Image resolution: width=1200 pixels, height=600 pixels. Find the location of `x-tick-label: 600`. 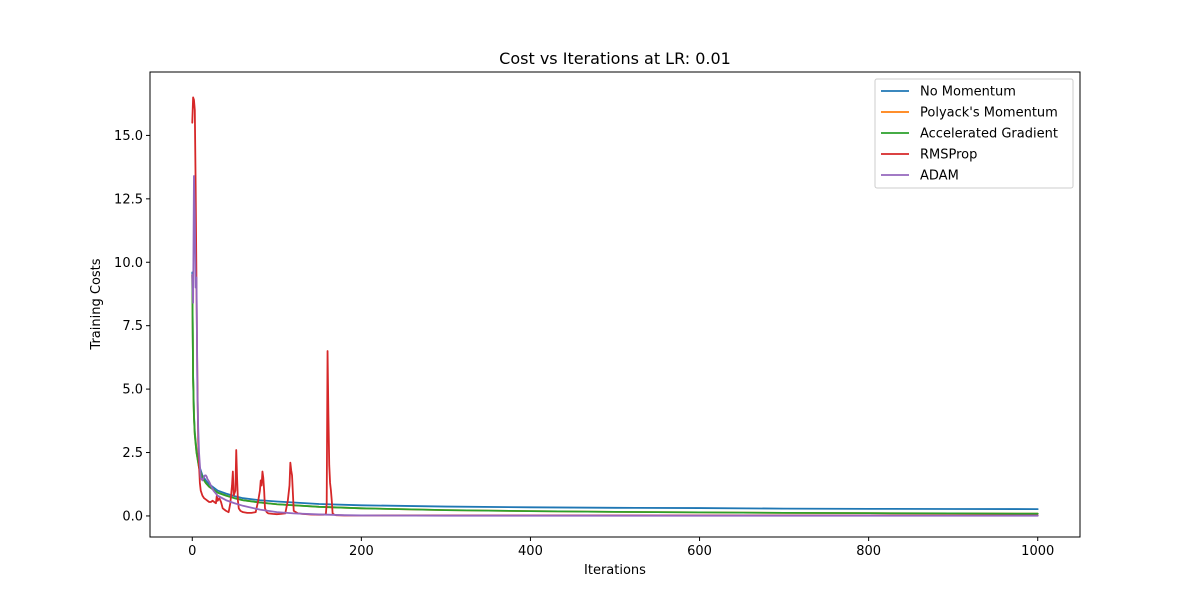

x-tick-label: 600 is located at coordinates (699, 551).